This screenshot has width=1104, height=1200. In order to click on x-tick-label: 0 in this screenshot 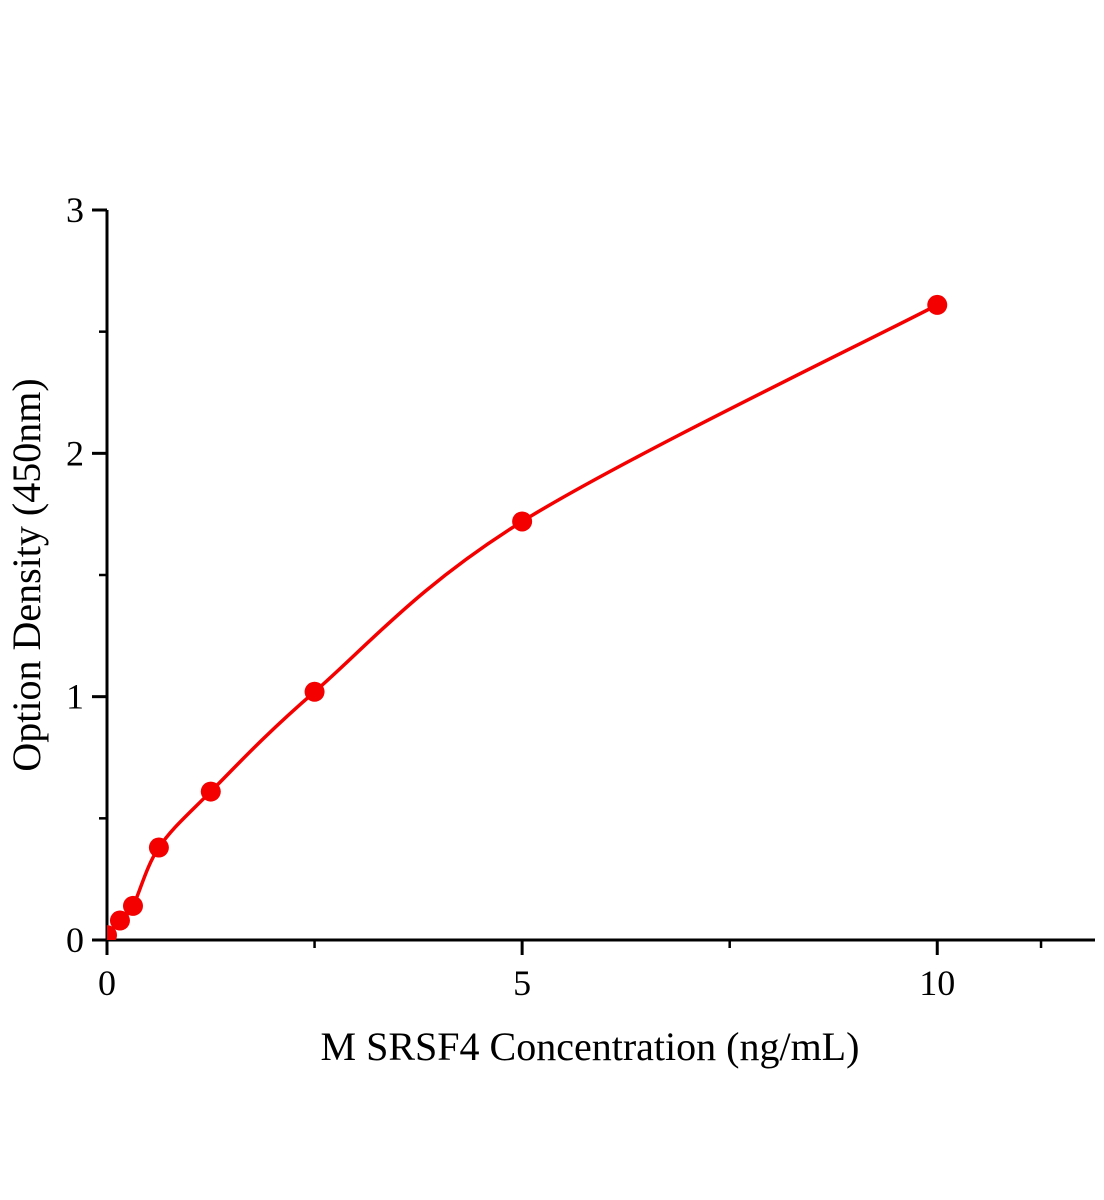, I will do `click(107, 983)`.